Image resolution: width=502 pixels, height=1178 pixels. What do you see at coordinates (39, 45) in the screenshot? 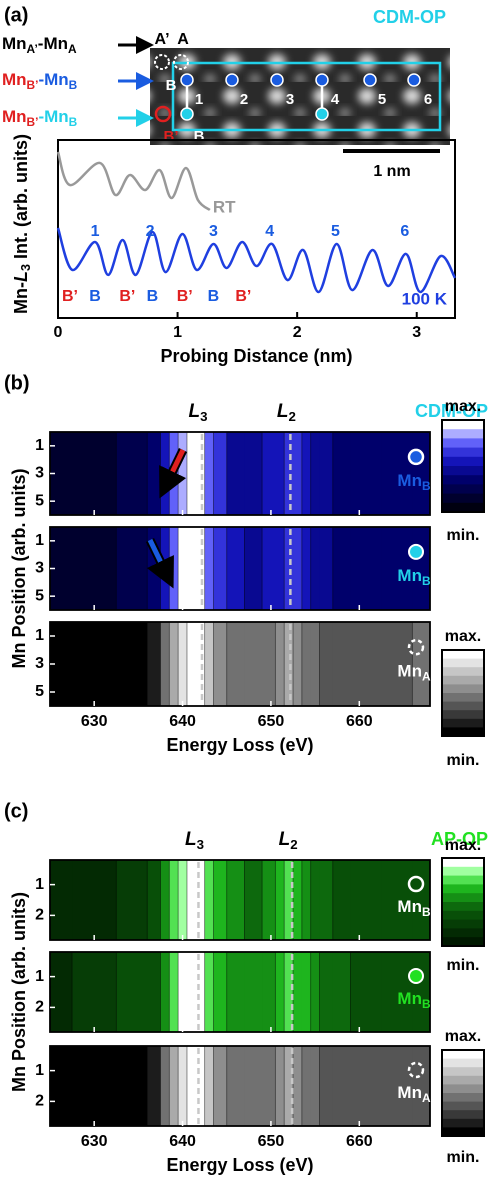
I see `legend-label: MnA’-MnA` at bounding box center [39, 45].